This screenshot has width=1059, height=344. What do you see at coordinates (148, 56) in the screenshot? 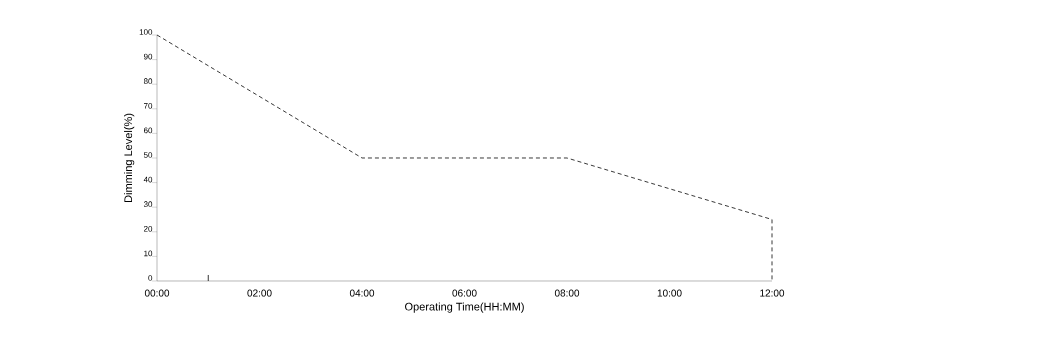
I see `y-tick-label: 90` at bounding box center [148, 56].